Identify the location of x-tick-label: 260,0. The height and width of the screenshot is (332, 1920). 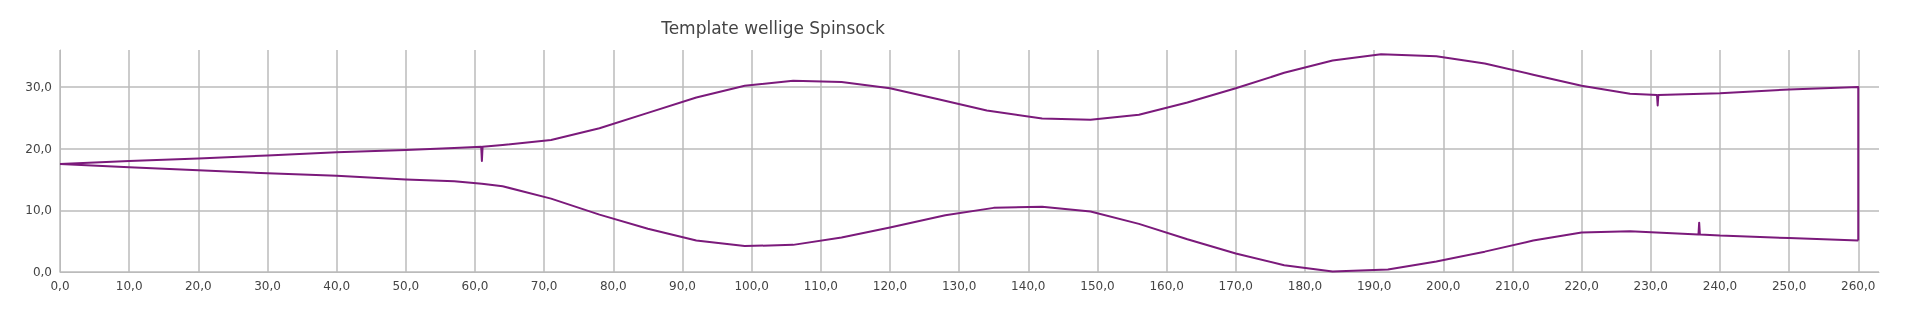
(1858, 286).